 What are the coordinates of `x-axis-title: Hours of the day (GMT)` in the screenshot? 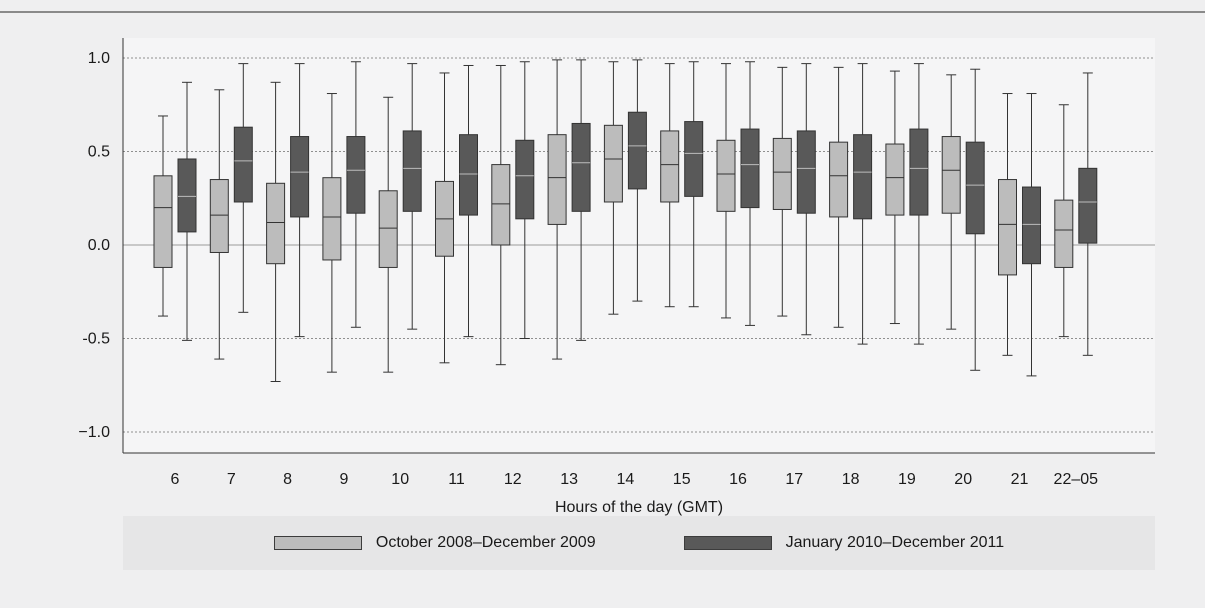 It's located at (639, 507).